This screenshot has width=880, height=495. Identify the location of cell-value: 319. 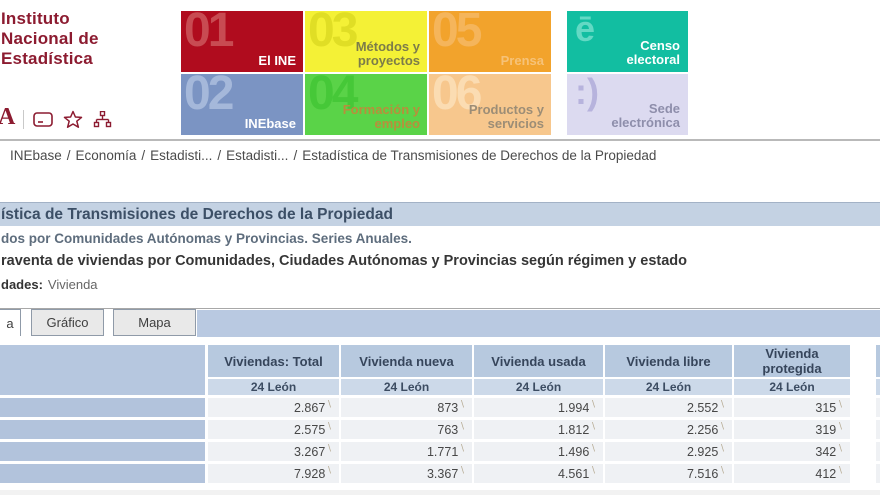
(826, 429).